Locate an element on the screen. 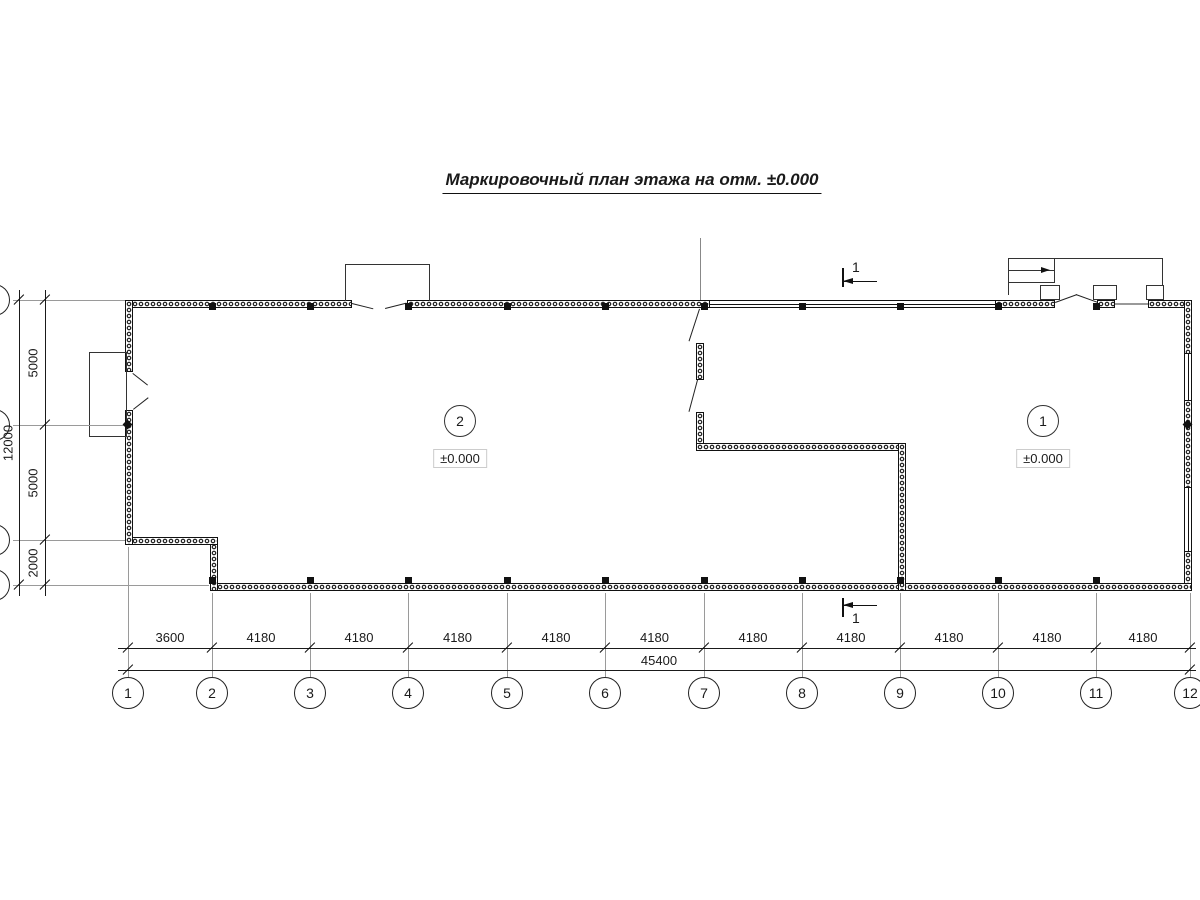 Image resolution: width=1200 pixels, height=900 pixels. grid-bubble: 11 is located at coordinates (1096, 693).